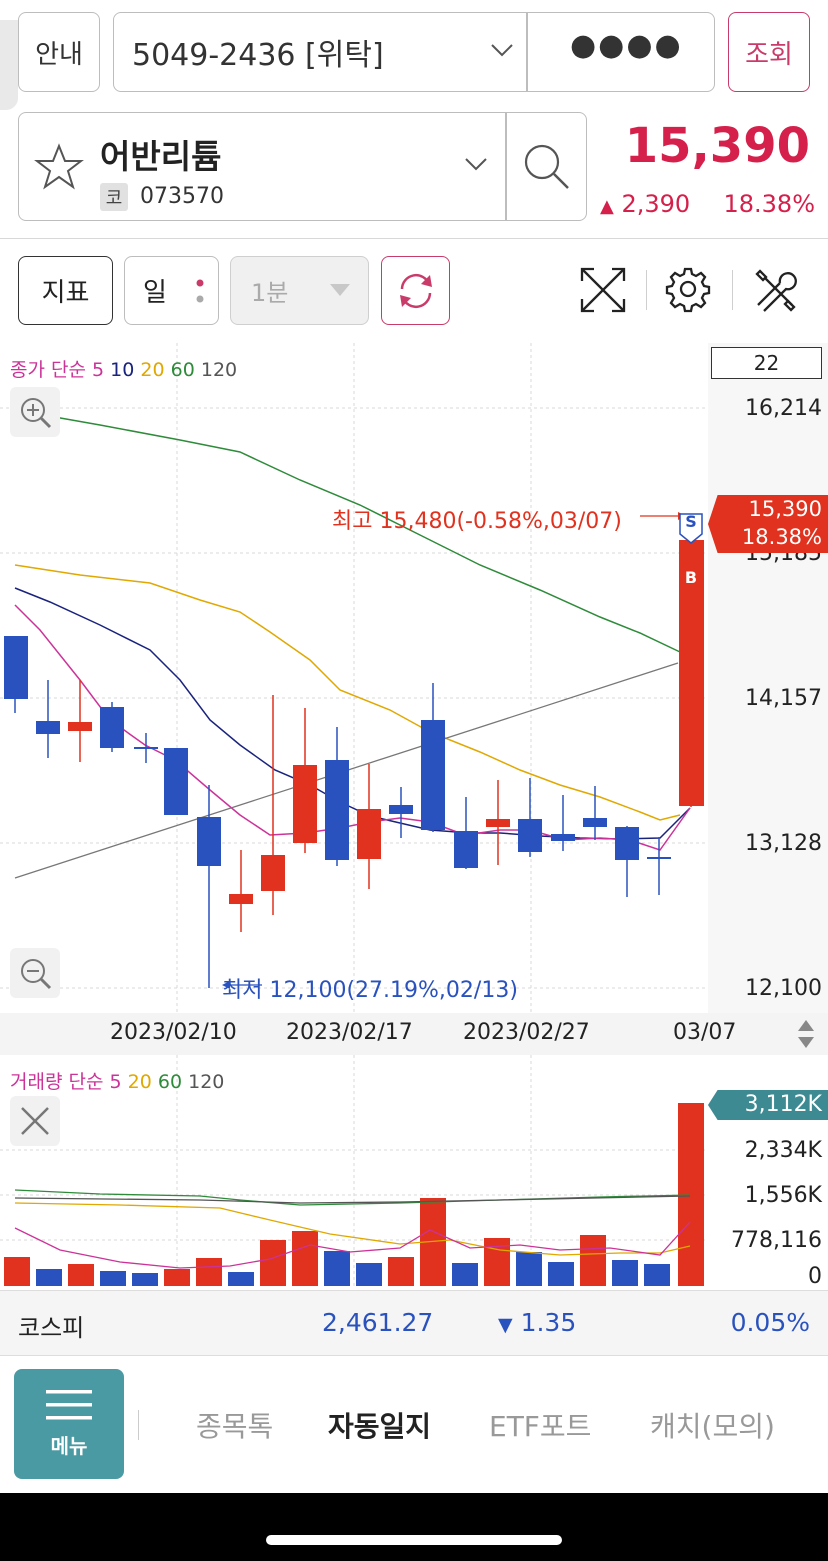 The height and width of the screenshot is (1561, 828). Describe the element at coordinates (691, 521) in the screenshot. I see `sell-marker: S` at that location.